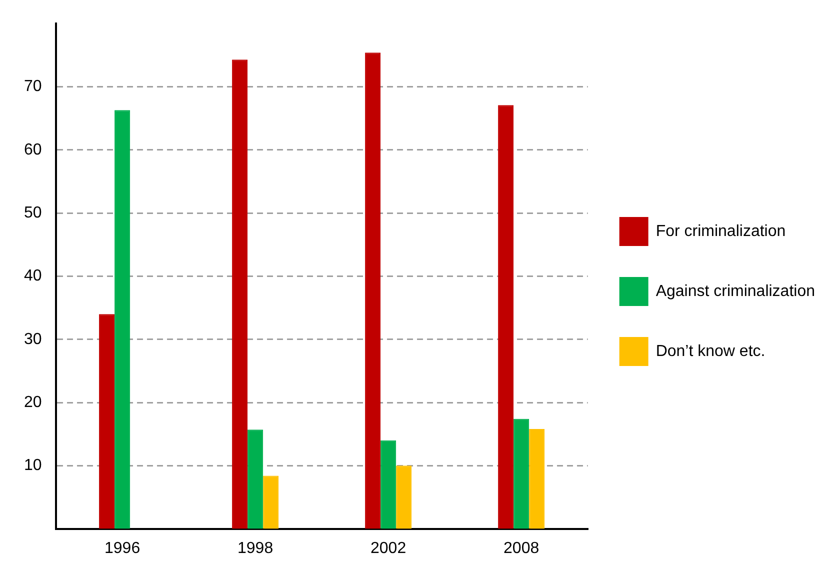  I want to click on y-tick-label: 30, so click(33, 339).